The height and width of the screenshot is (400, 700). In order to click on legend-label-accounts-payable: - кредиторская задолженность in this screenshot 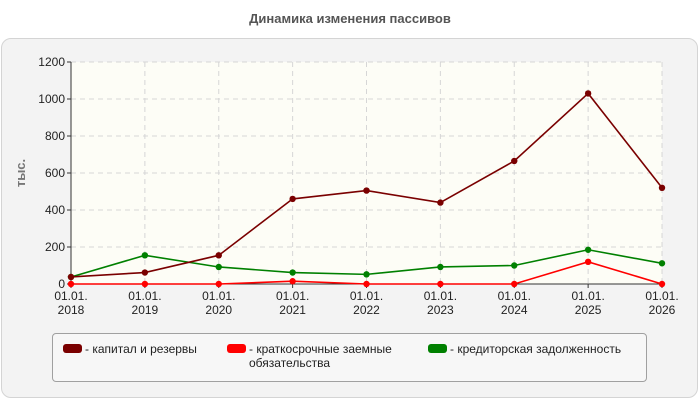, I will do `click(536, 349)`.